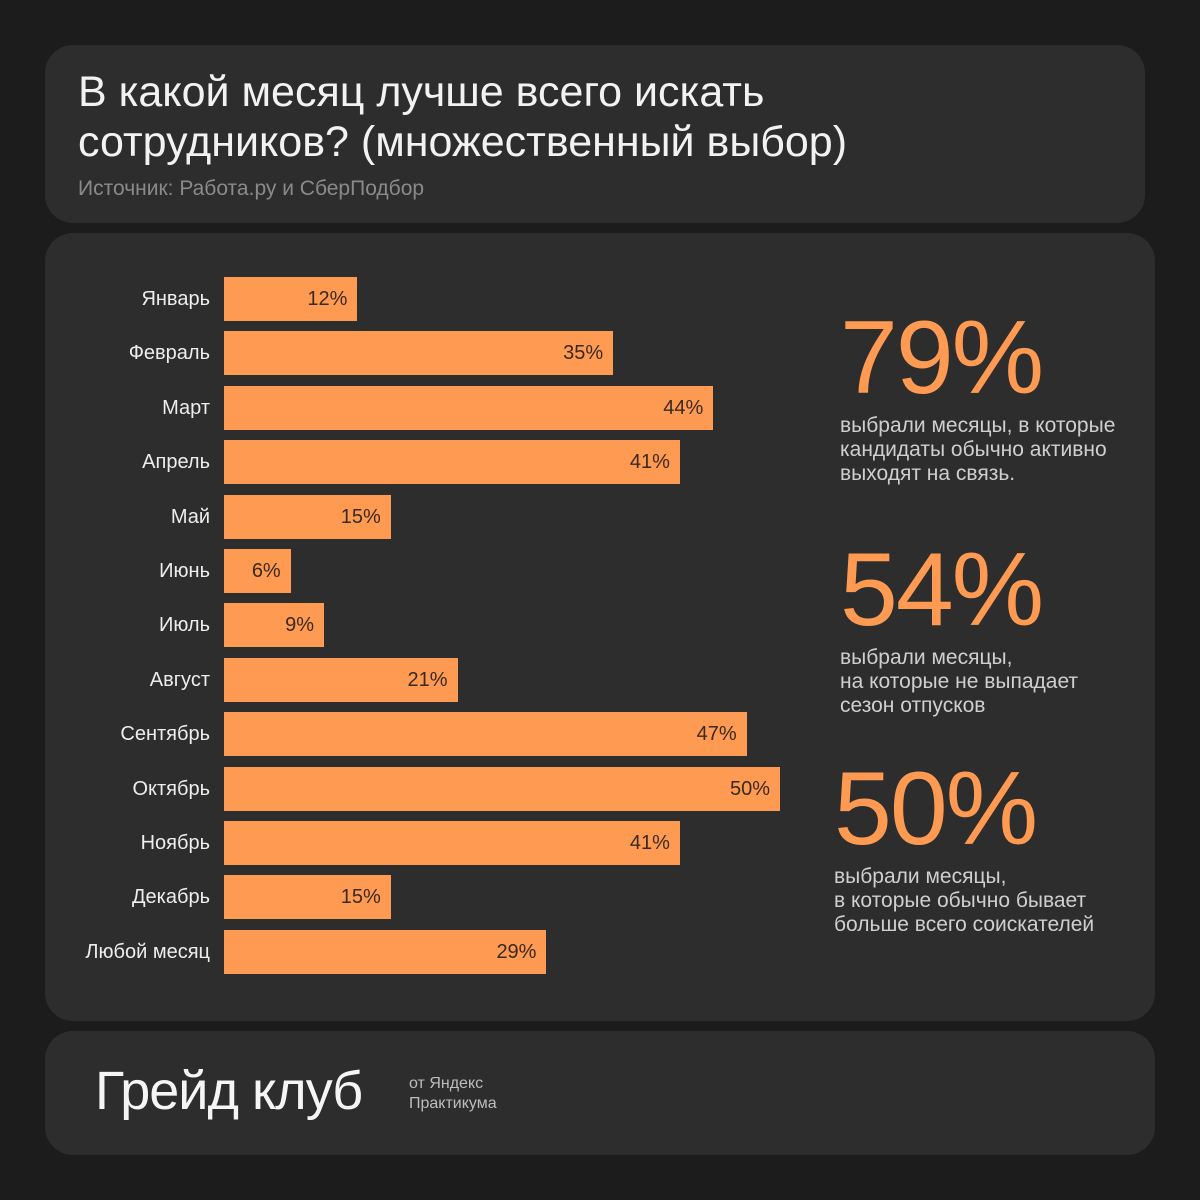 The height and width of the screenshot is (1200, 1200). Describe the element at coordinates (964, 924) in the screenshot. I see `stat-description-line: больше всего соискателей` at that location.